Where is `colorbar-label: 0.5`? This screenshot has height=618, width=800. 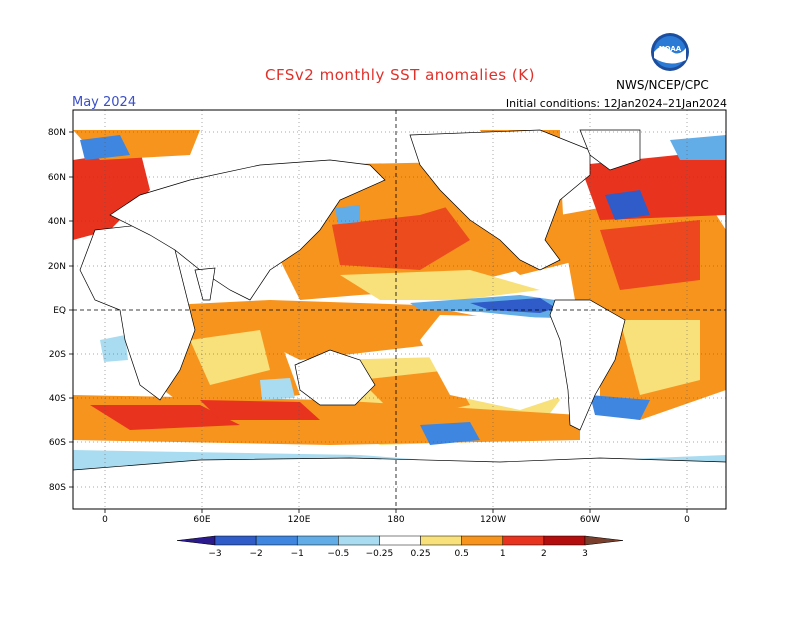
colorbar-label: 0.5 is located at coordinates (462, 554).